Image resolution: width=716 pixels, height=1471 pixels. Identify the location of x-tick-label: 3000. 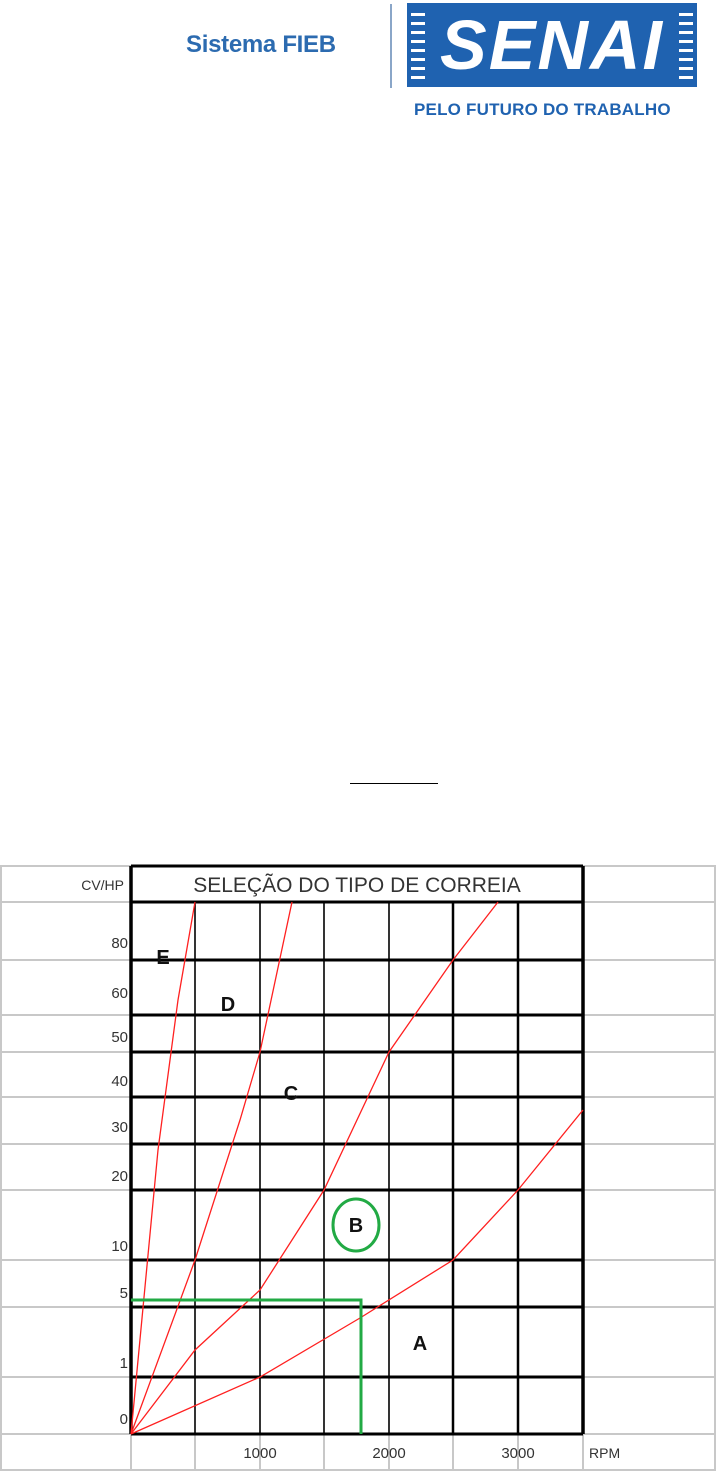
(517, 1453).